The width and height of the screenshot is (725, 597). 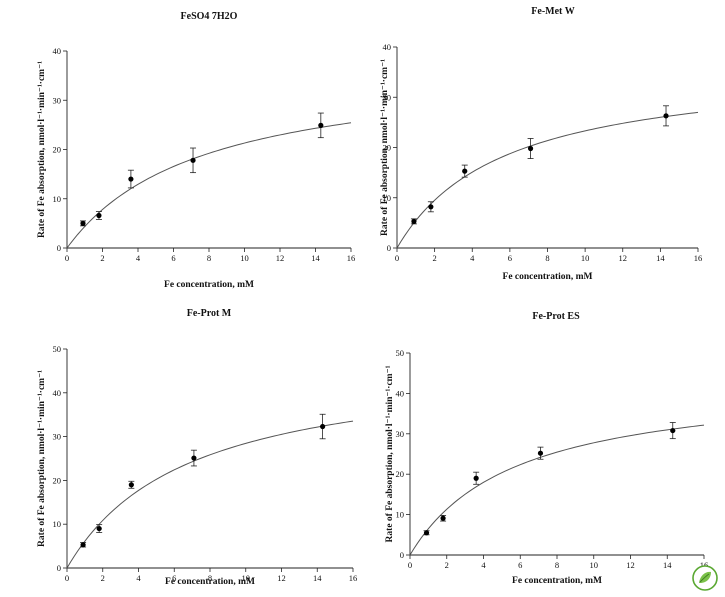 What do you see at coordinates (209, 16) in the screenshot?
I see `chart-title: FeSO4 7H2O` at bounding box center [209, 16].